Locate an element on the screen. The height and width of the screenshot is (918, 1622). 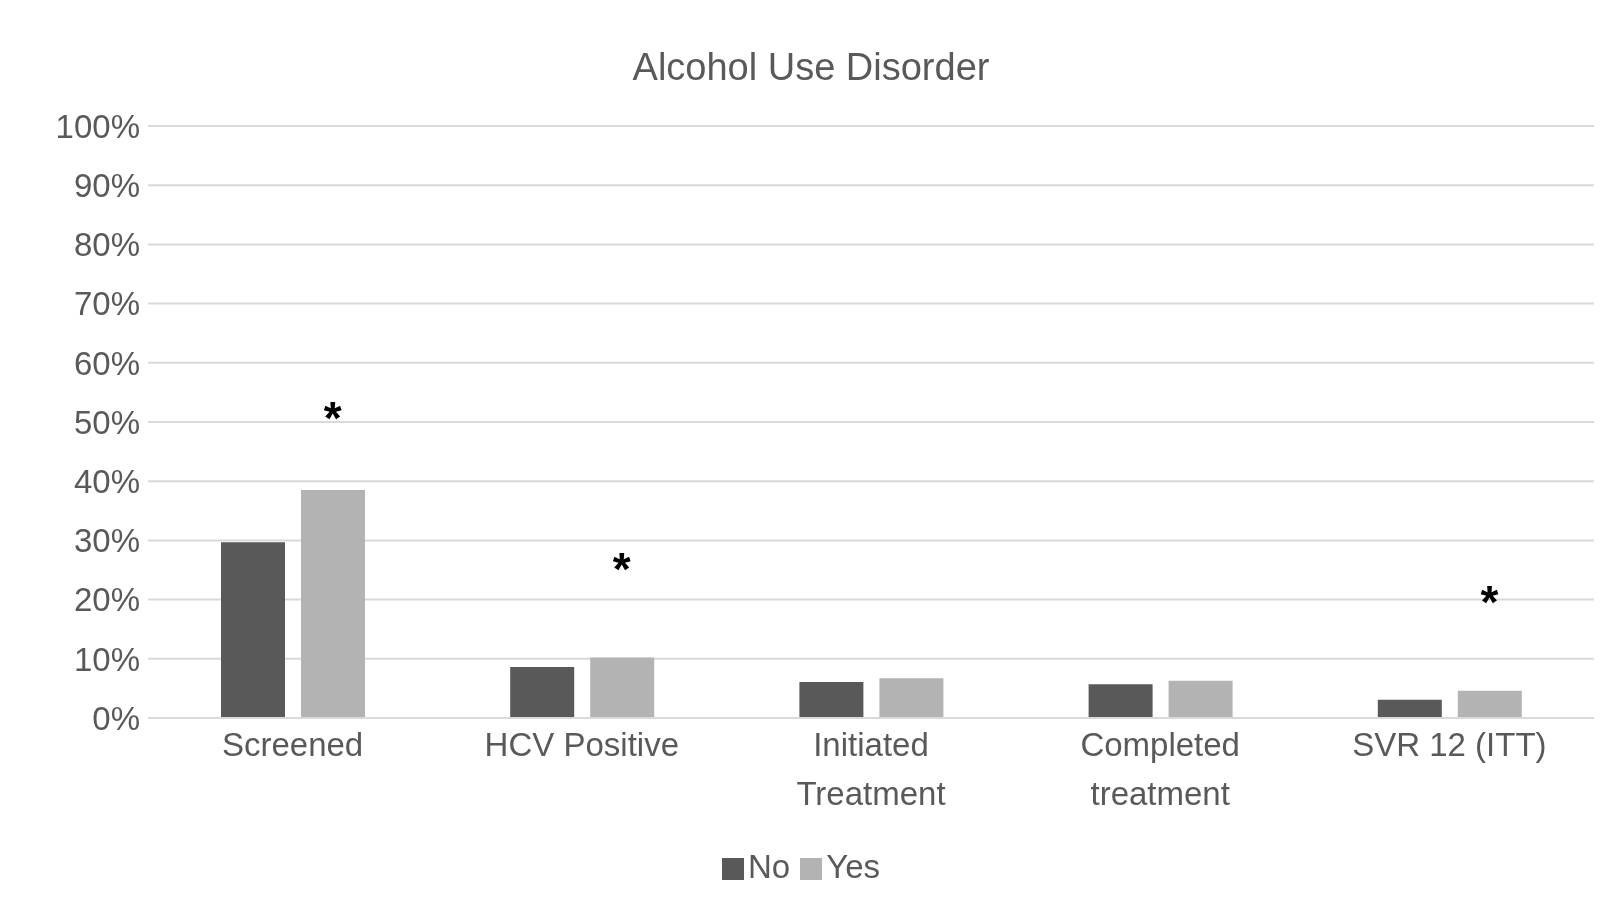
x-tick-label: Initiated Treatment is located at coordinates (871, 769).